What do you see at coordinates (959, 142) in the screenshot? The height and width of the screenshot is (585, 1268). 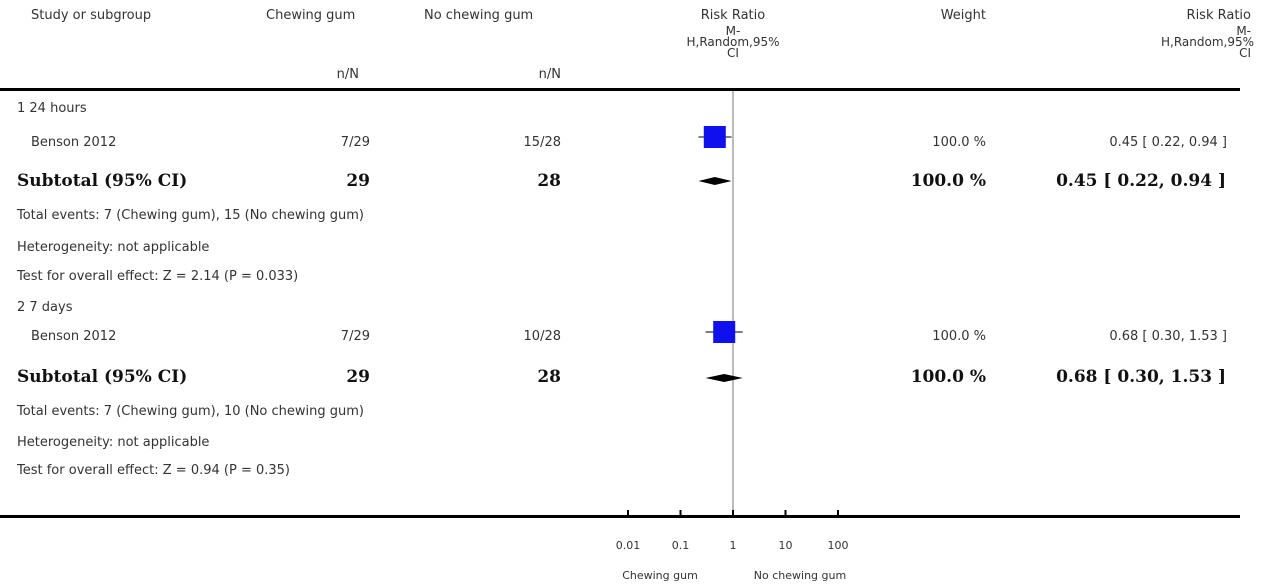 I see `study-1-weight: 100.0 %` at bounding box center [959, 142].